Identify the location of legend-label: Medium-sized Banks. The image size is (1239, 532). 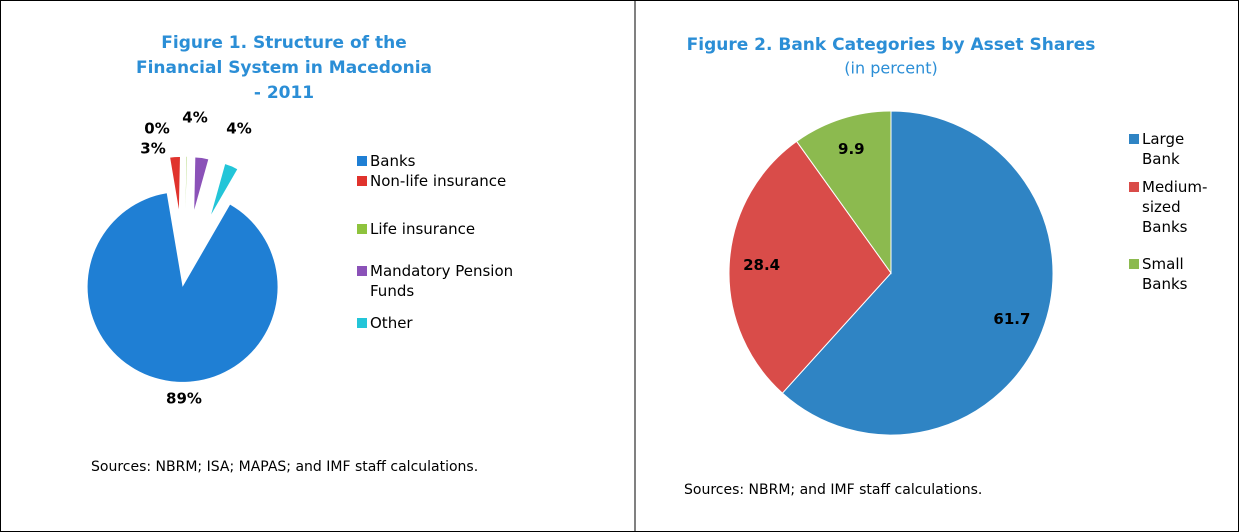
(1175, 207).